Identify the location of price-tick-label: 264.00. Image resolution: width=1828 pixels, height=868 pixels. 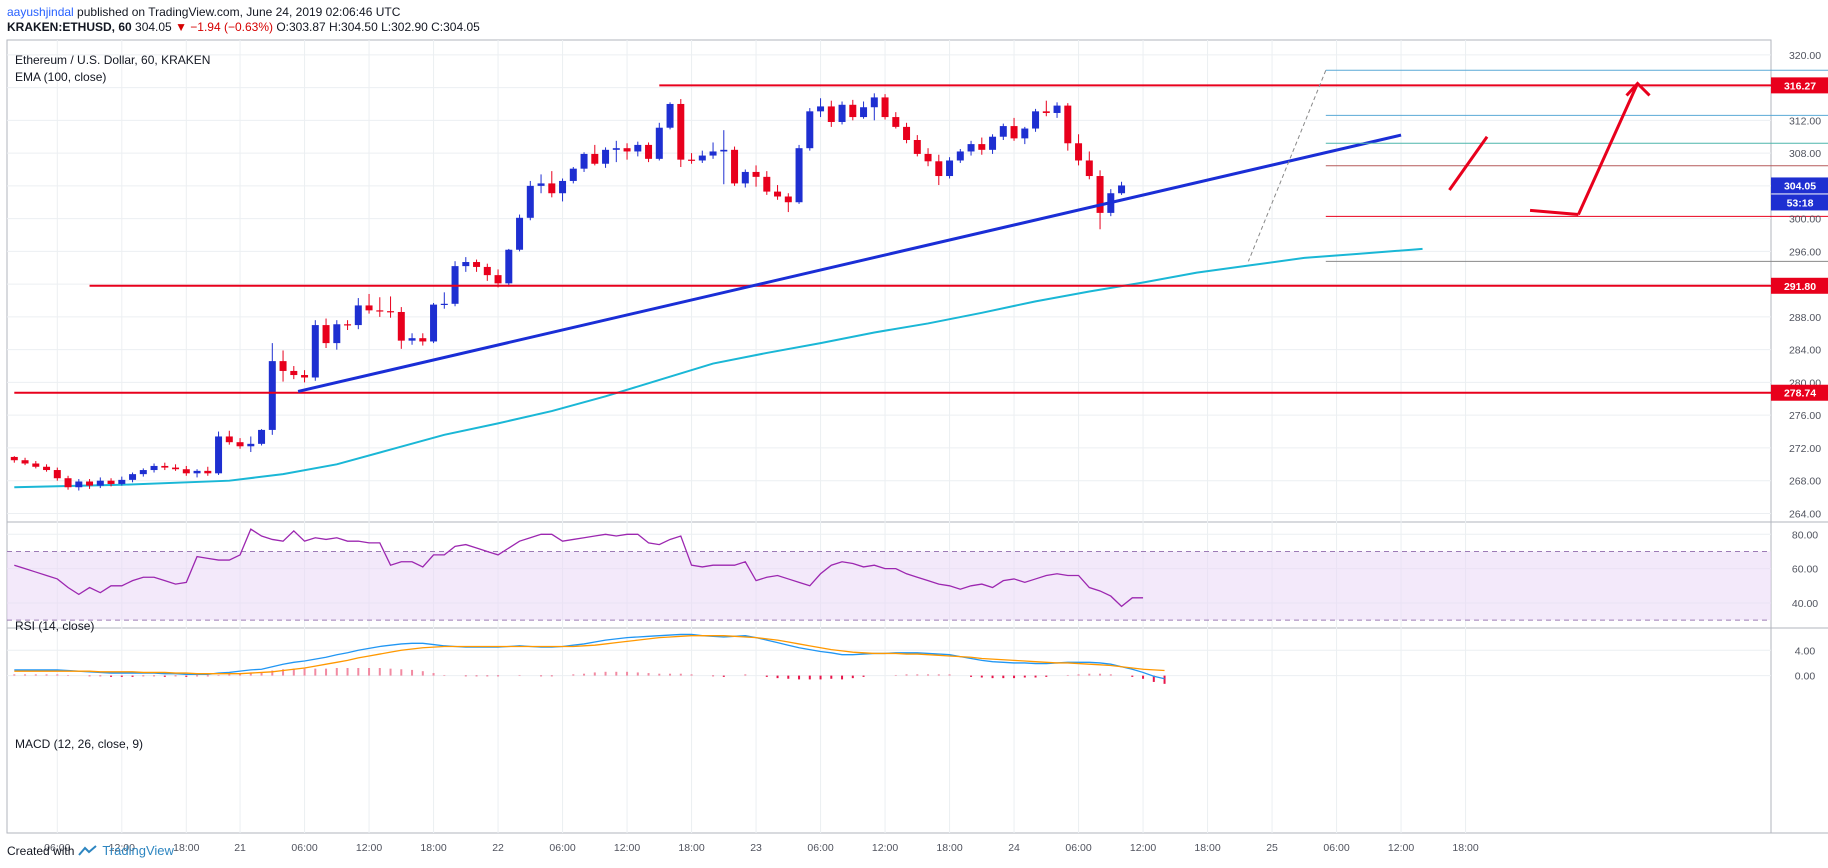
(1805, 514).